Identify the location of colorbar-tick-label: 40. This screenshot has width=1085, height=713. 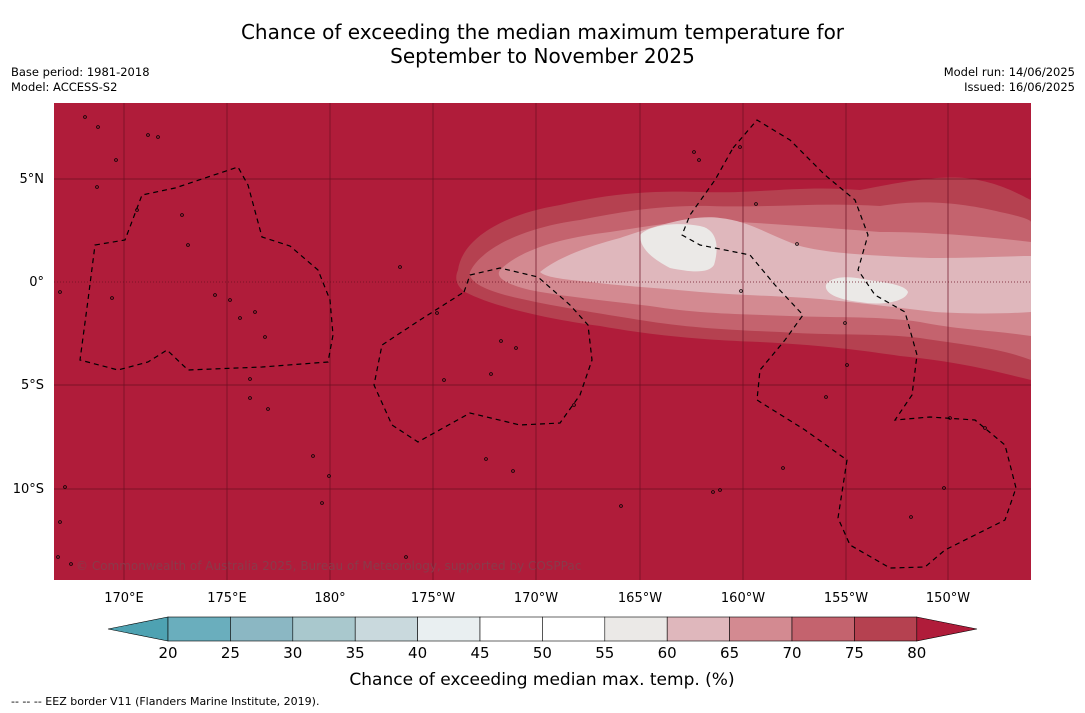
(417, 653).